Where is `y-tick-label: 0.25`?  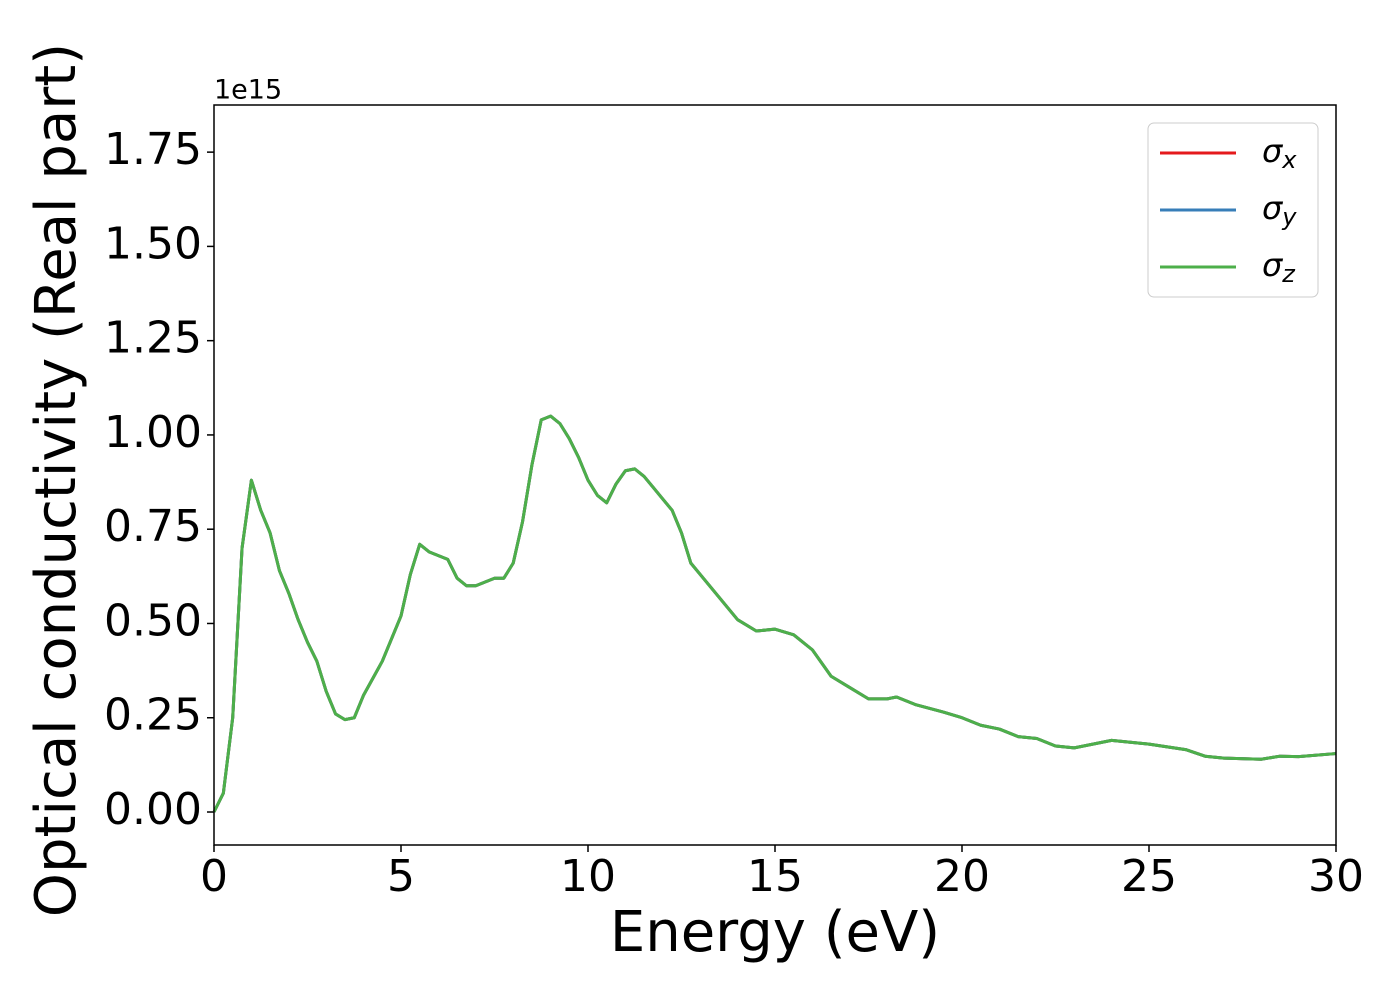 y-tick-label: 0.25 is located at coordinates (153, 715).